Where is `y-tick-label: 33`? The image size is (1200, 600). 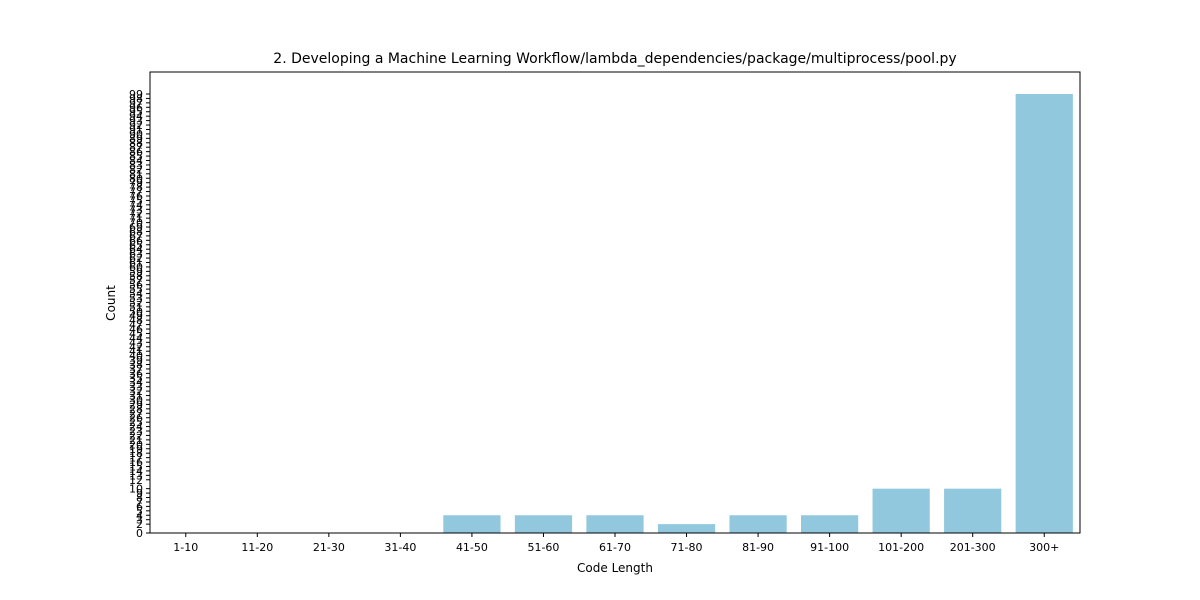
y-tick-label: 33 is located at coordinates (136, 387).